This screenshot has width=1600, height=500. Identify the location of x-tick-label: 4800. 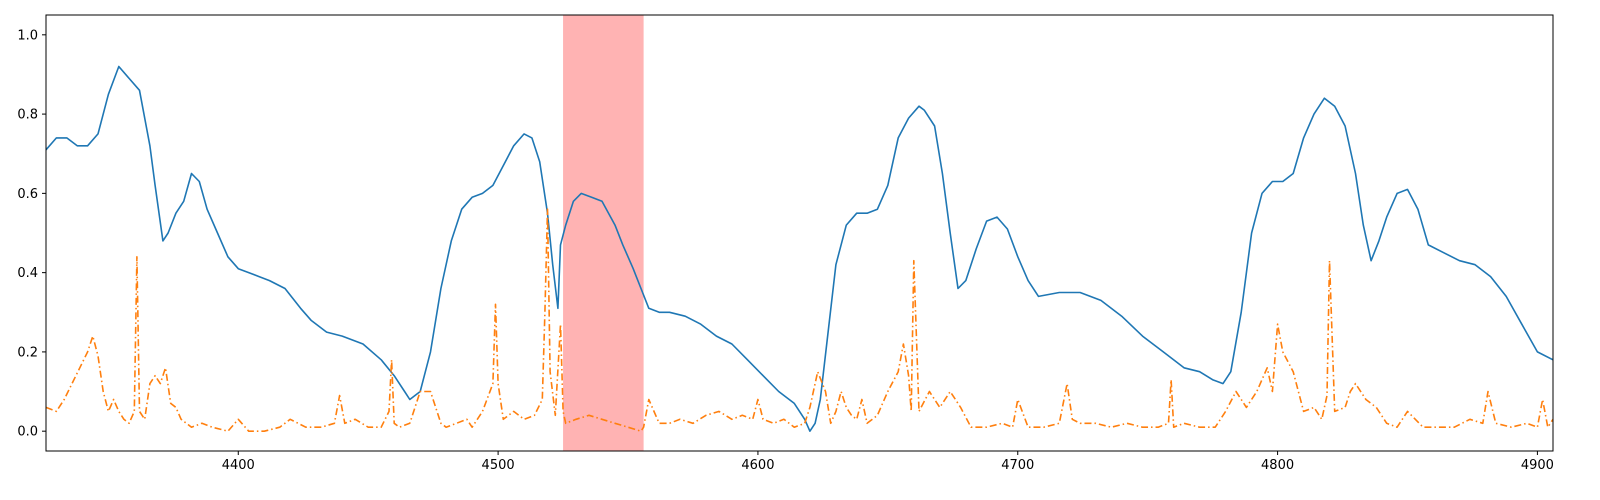
(1277, 465).